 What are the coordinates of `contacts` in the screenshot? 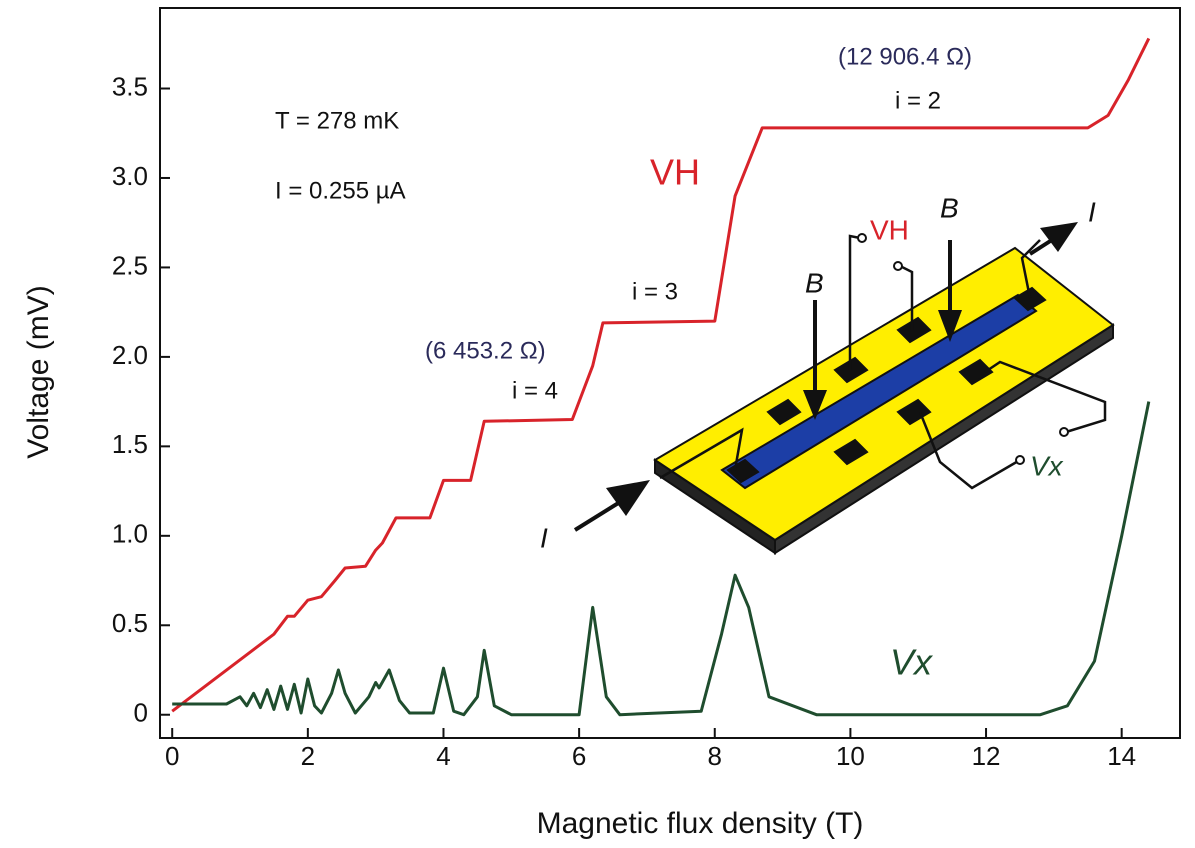 It's located at (886, 385).